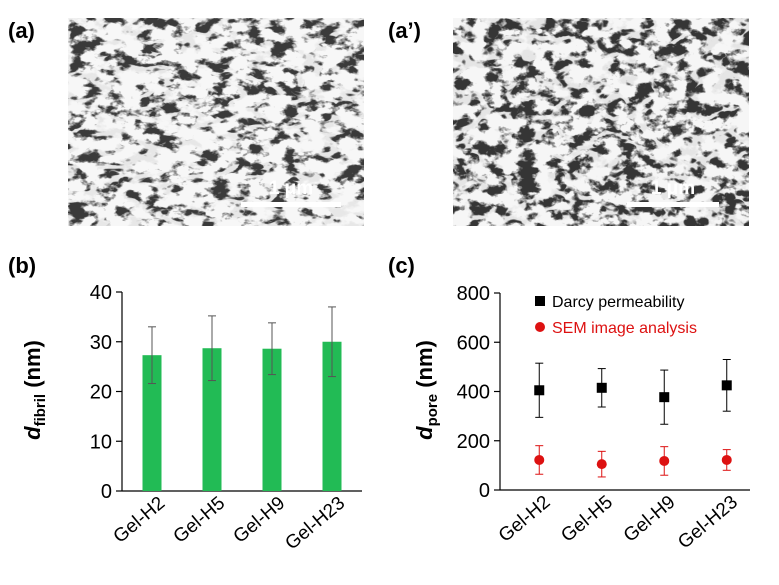  What do you see at coordinates (473, 393) in the screenshot?
I see `y-tick-label: 400` at bounding box center [473, 393].